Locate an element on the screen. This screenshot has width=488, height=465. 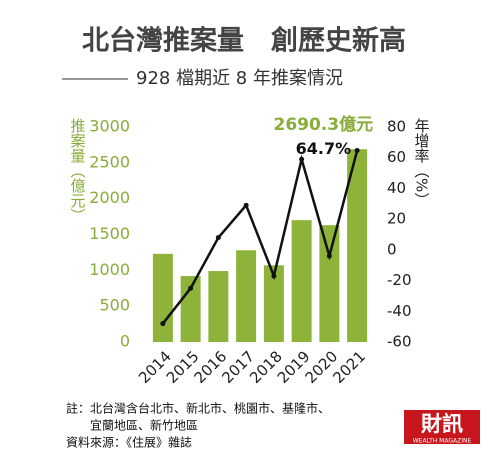
y-tick-label: 500 is located at coordinates (114, 305).